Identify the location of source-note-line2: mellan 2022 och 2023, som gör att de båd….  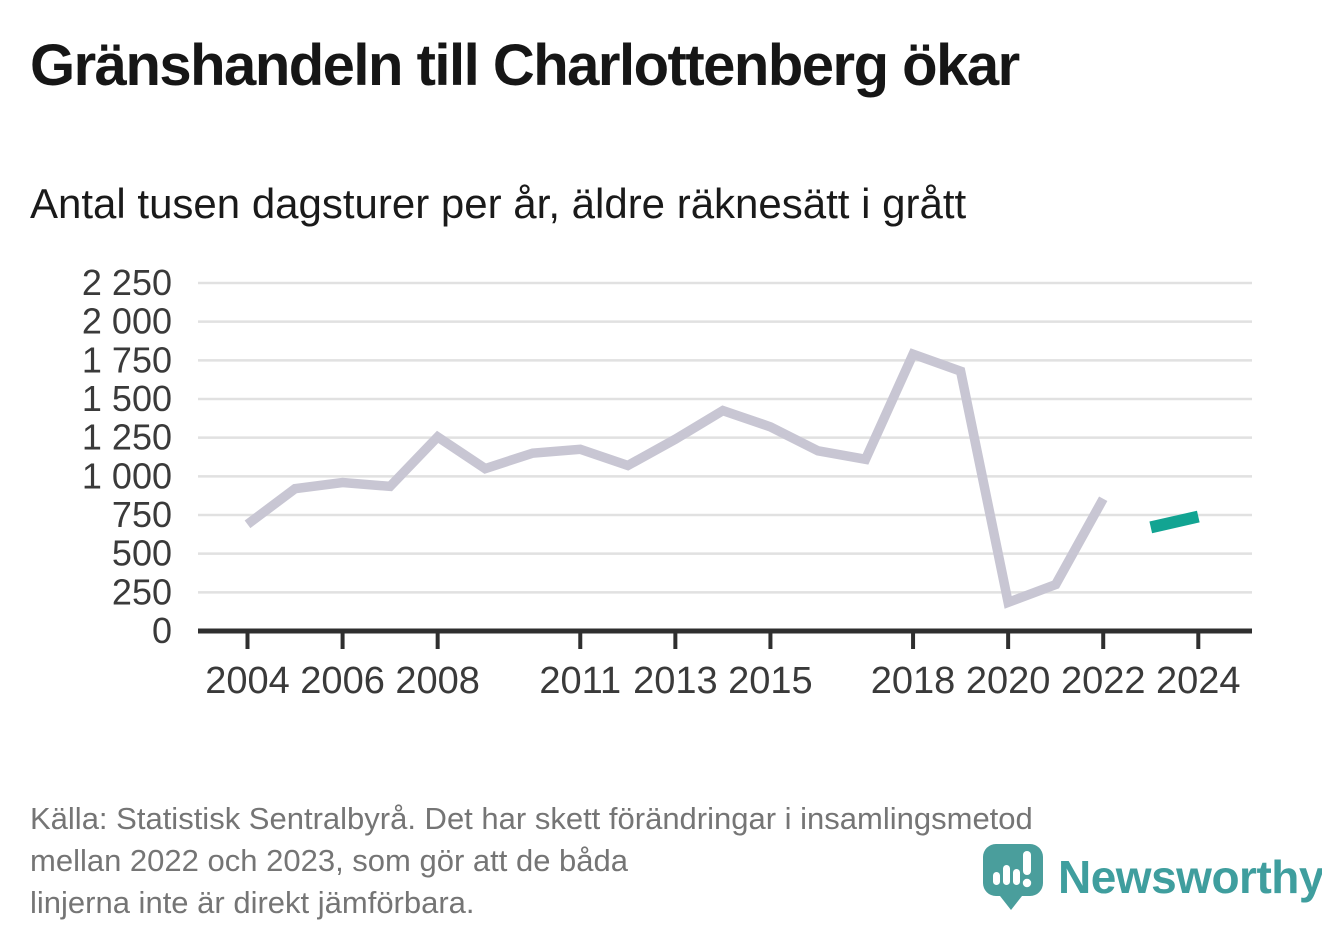
(329, 860).